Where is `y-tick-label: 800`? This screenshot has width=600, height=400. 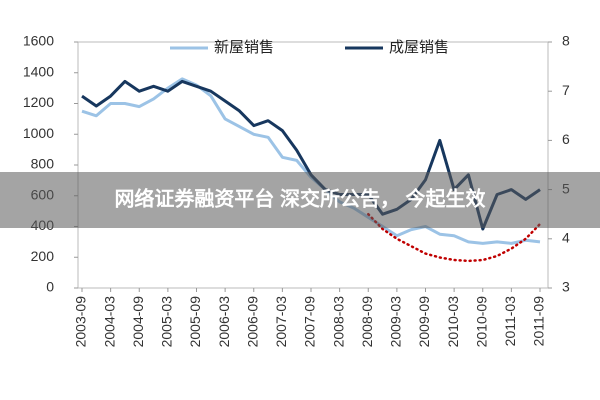
y-tick-label: 800 is located at coordinates (43, 164).